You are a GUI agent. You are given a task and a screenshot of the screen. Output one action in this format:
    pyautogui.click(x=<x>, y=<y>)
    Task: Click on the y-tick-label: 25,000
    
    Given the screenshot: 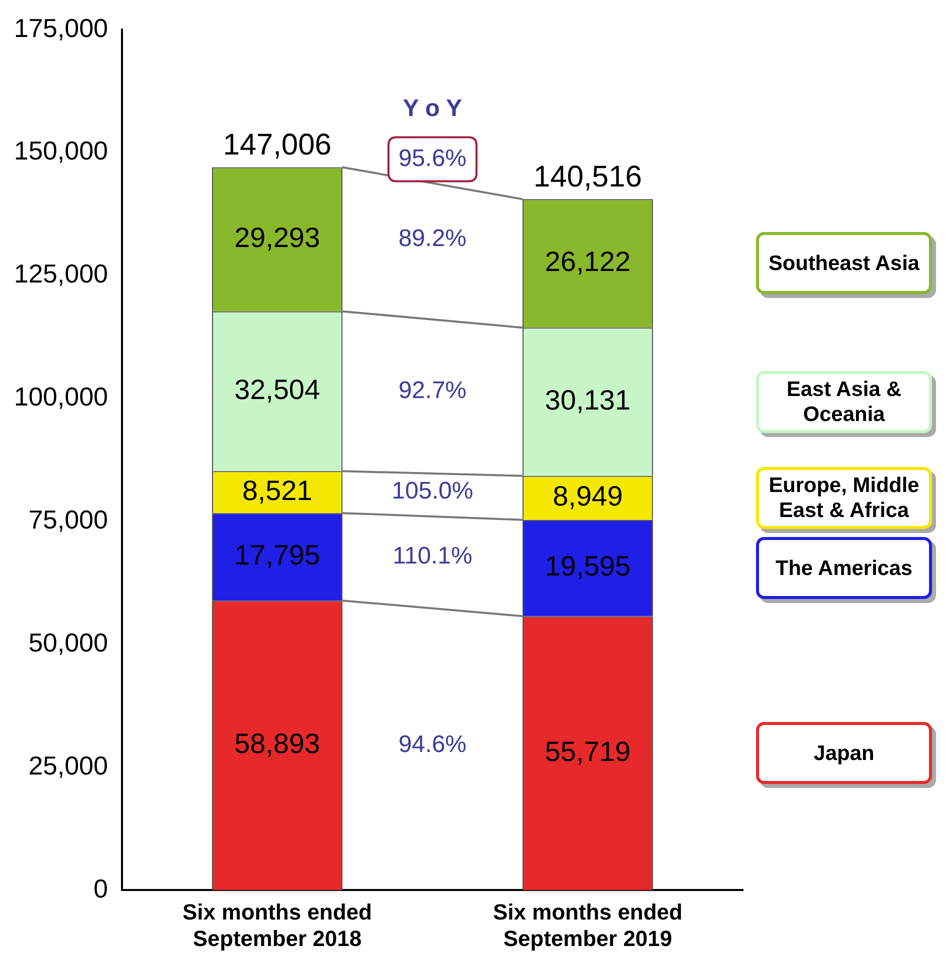 What is the action you would take?
    pyautogui.click(x=68, y=765)
    